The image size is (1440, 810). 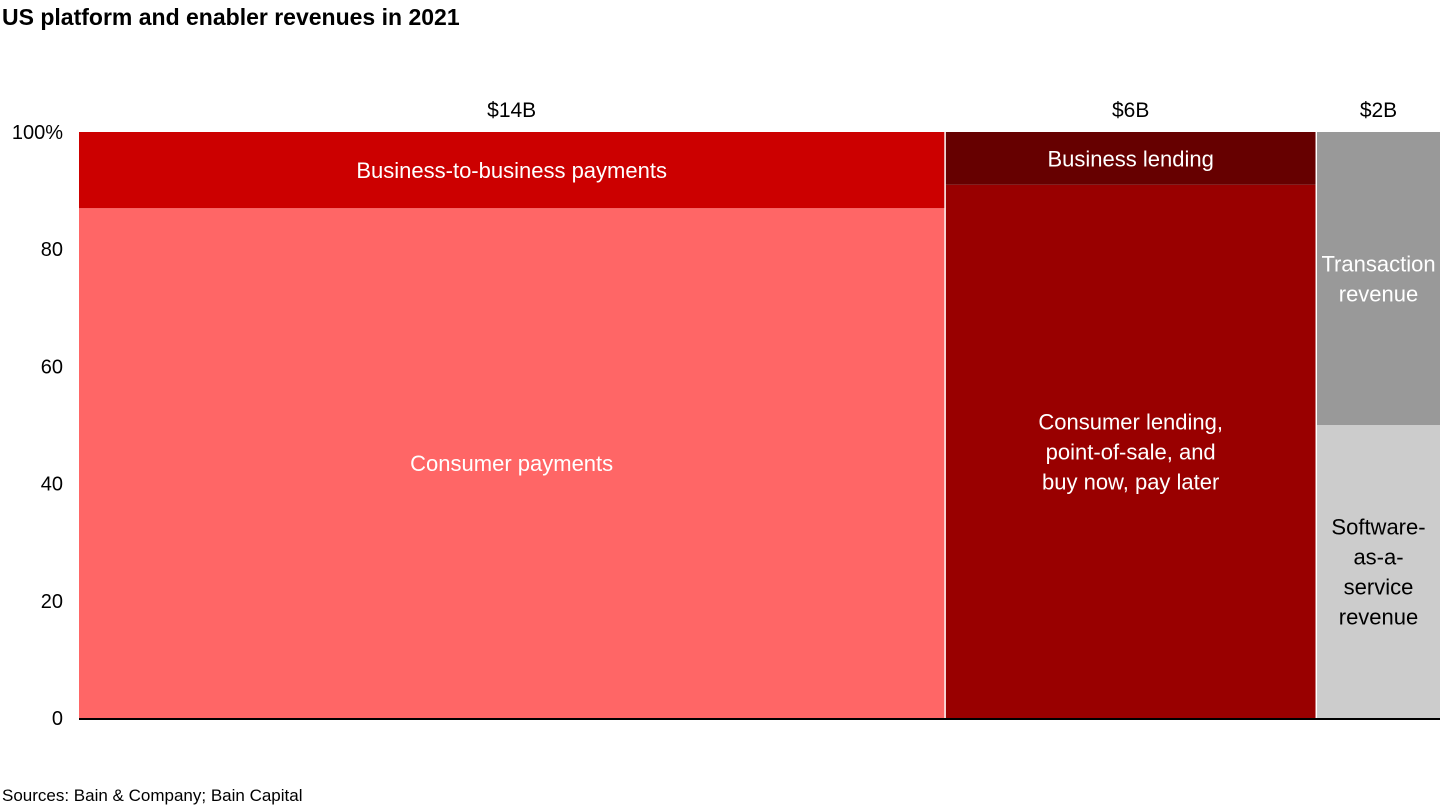 I want to click on column-total-label: $2B, so click(x=1378, y=110).